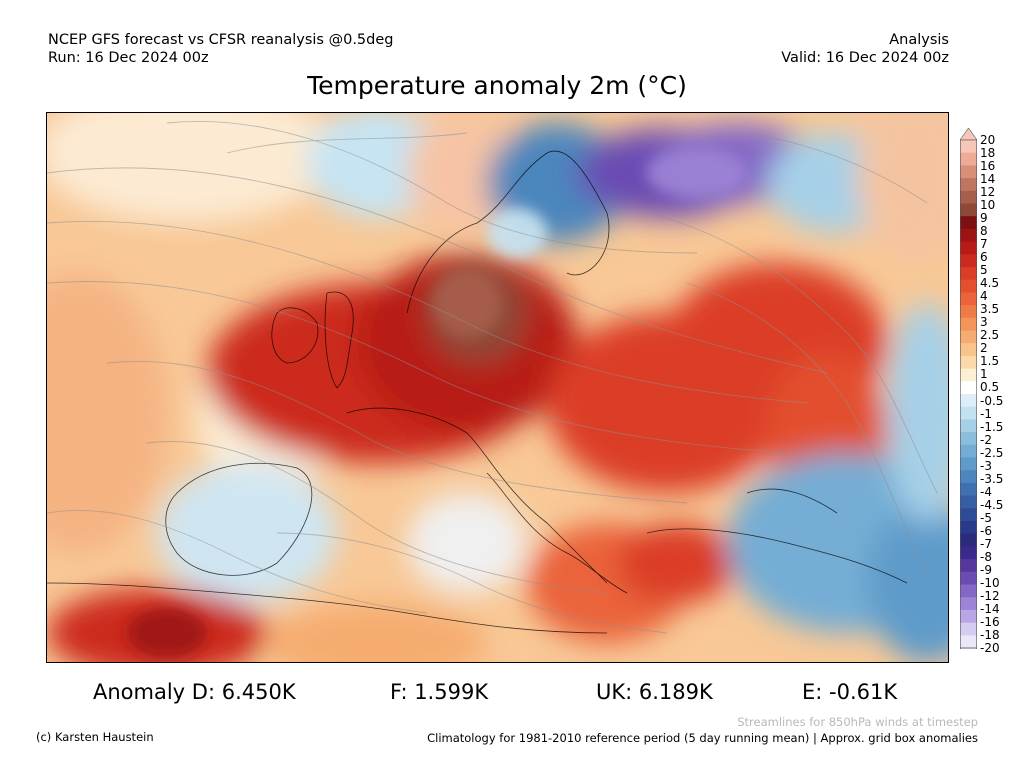 This screenshot has width=1024, height=768. What do you see at coordinates (984, 231) in the screenshot?
I see `colorbar-tick-label: 8` at bounding box center [984, 231].